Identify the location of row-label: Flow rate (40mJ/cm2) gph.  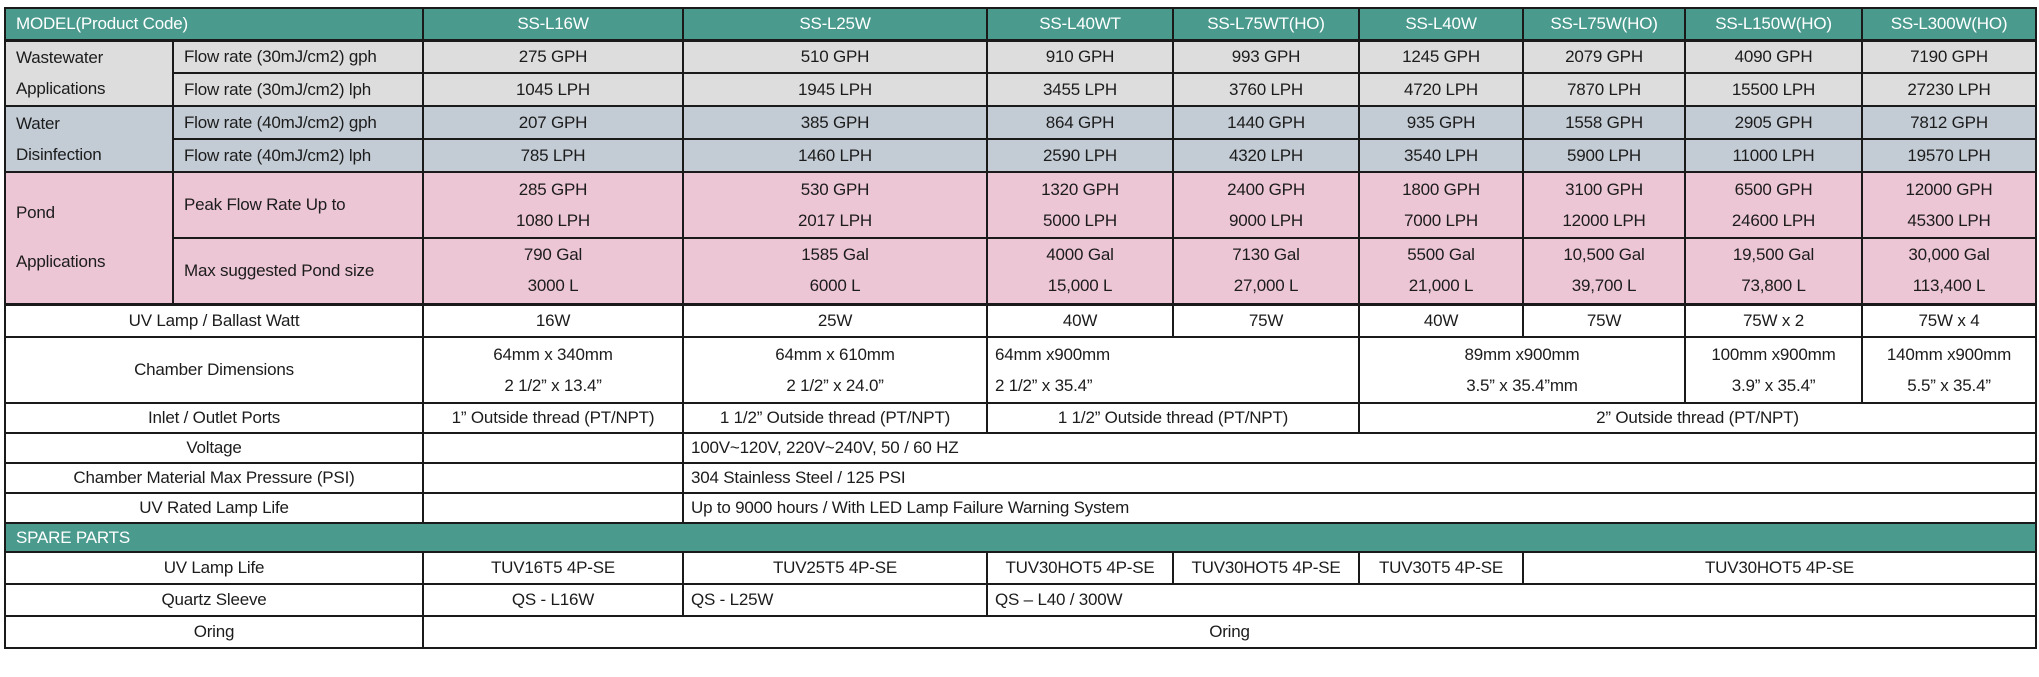
(298, 122).